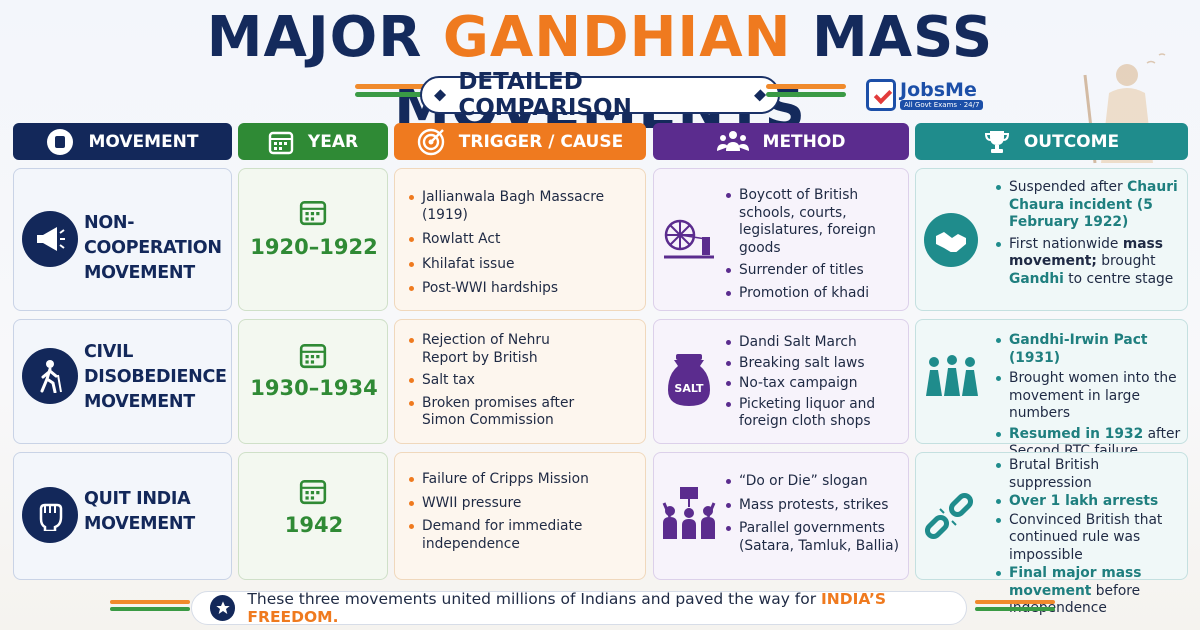 The height and width of the screenshot is (630, 1200). Describe the element at coordinates (545, 95) in the screenshot. I see `subtitle-text: DETAILED COMPARISON` at that location.